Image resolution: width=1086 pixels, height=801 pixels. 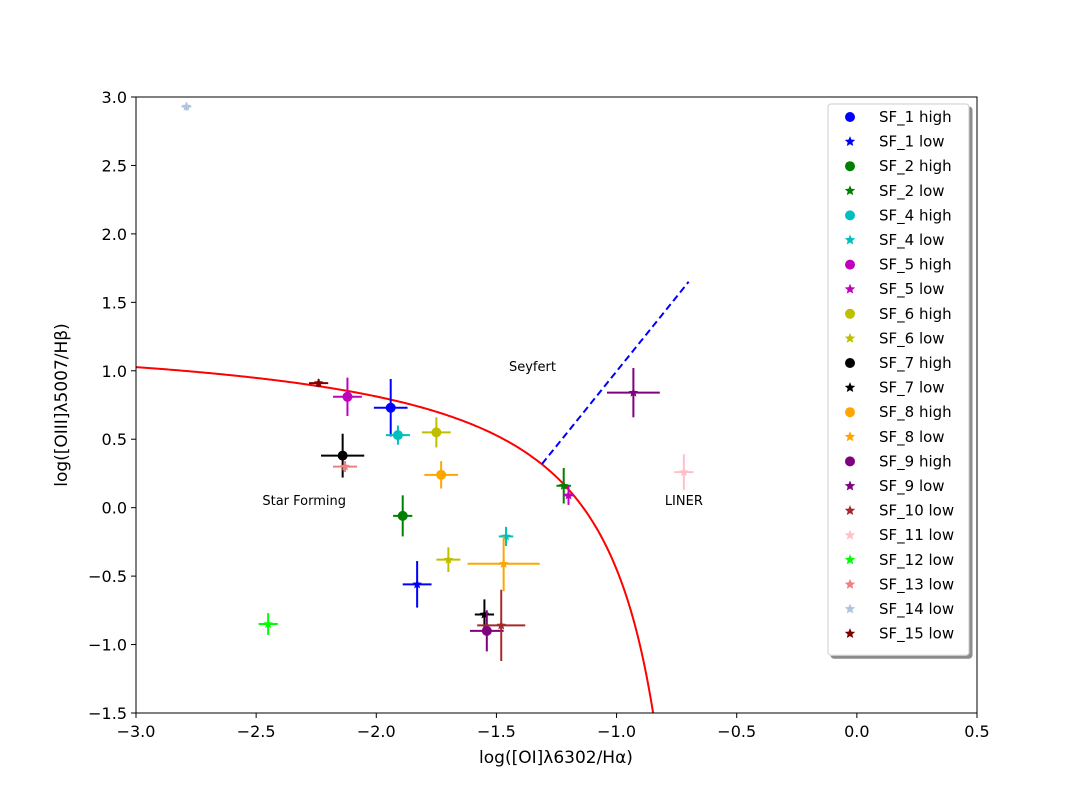 What do you see at coordinates (912, 388) in the screenshot?
I see `legend-label: SF_7 low` at bounding box center [912, 388].